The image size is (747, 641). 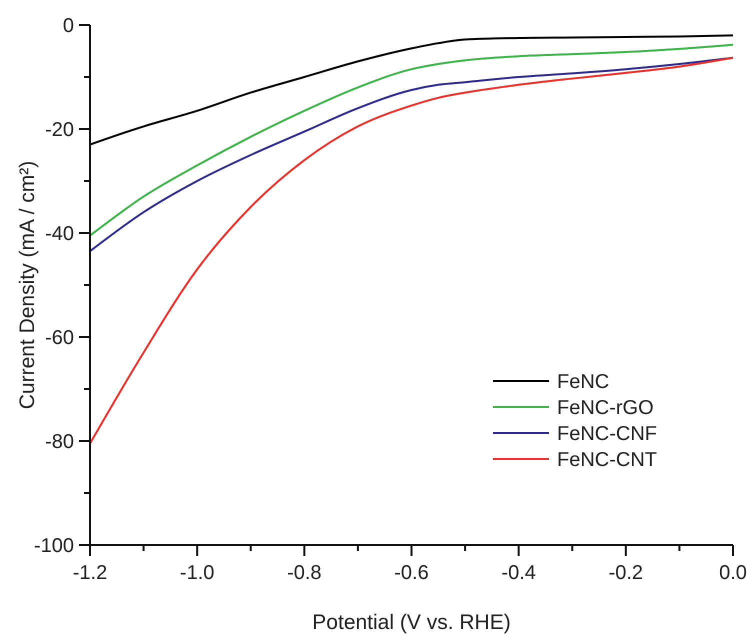 I want to click on x-tick-label: -0.4, so click(x=518, y=573).